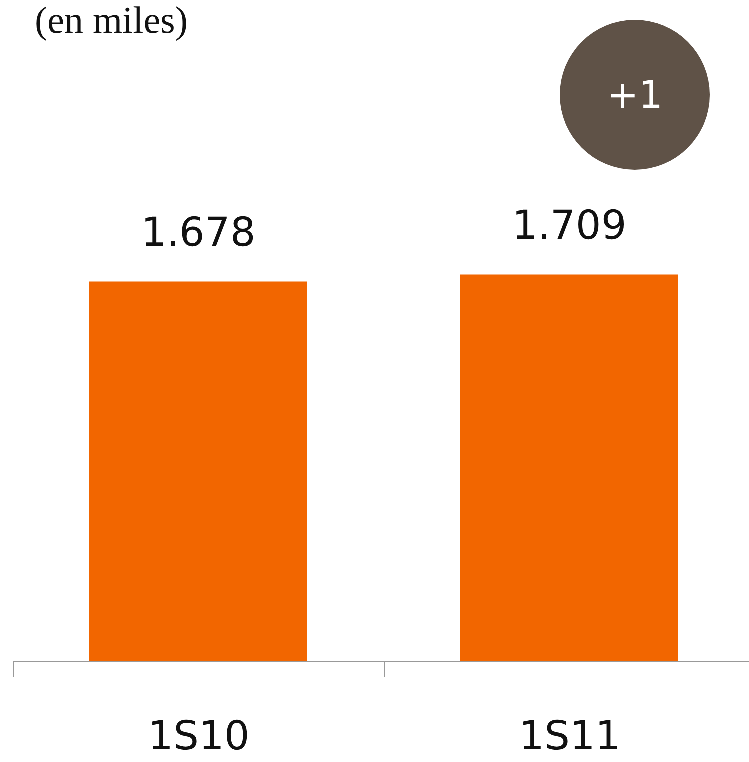  What do you see at coordinates (111, 21) in the screenshot?
I see `chart-title: (en miles)` at bounding box center [111, 21].